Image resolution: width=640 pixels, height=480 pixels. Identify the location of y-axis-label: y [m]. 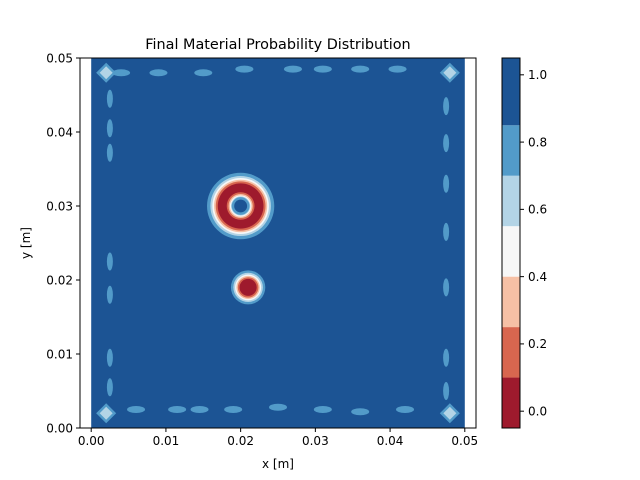
(26, 243).